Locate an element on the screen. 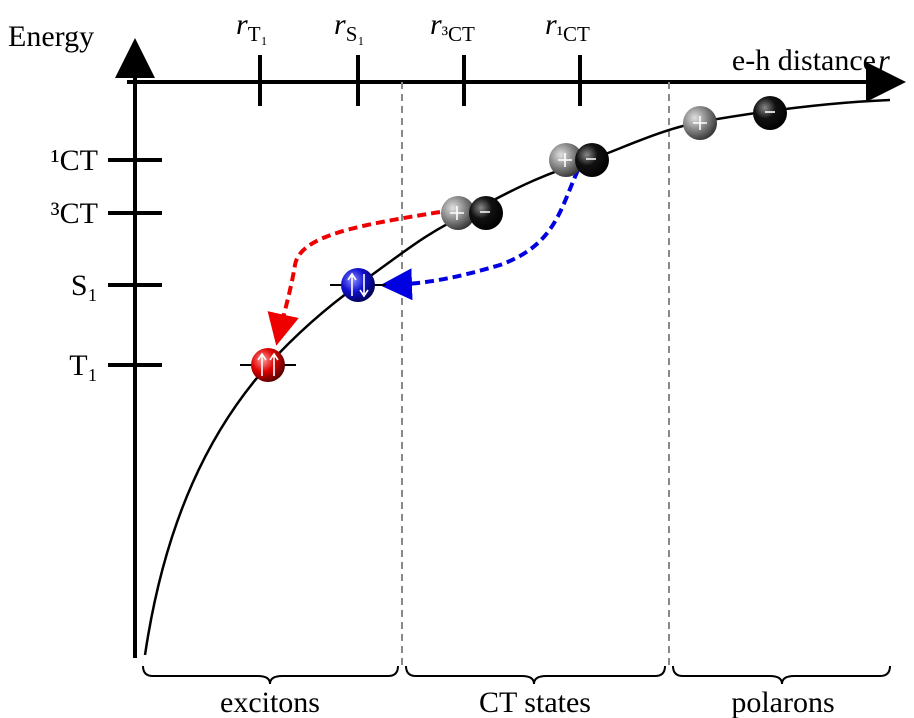 The width and height of the screenshot is (914, 718). singlet-exciton is located at coordinates (358, 285).